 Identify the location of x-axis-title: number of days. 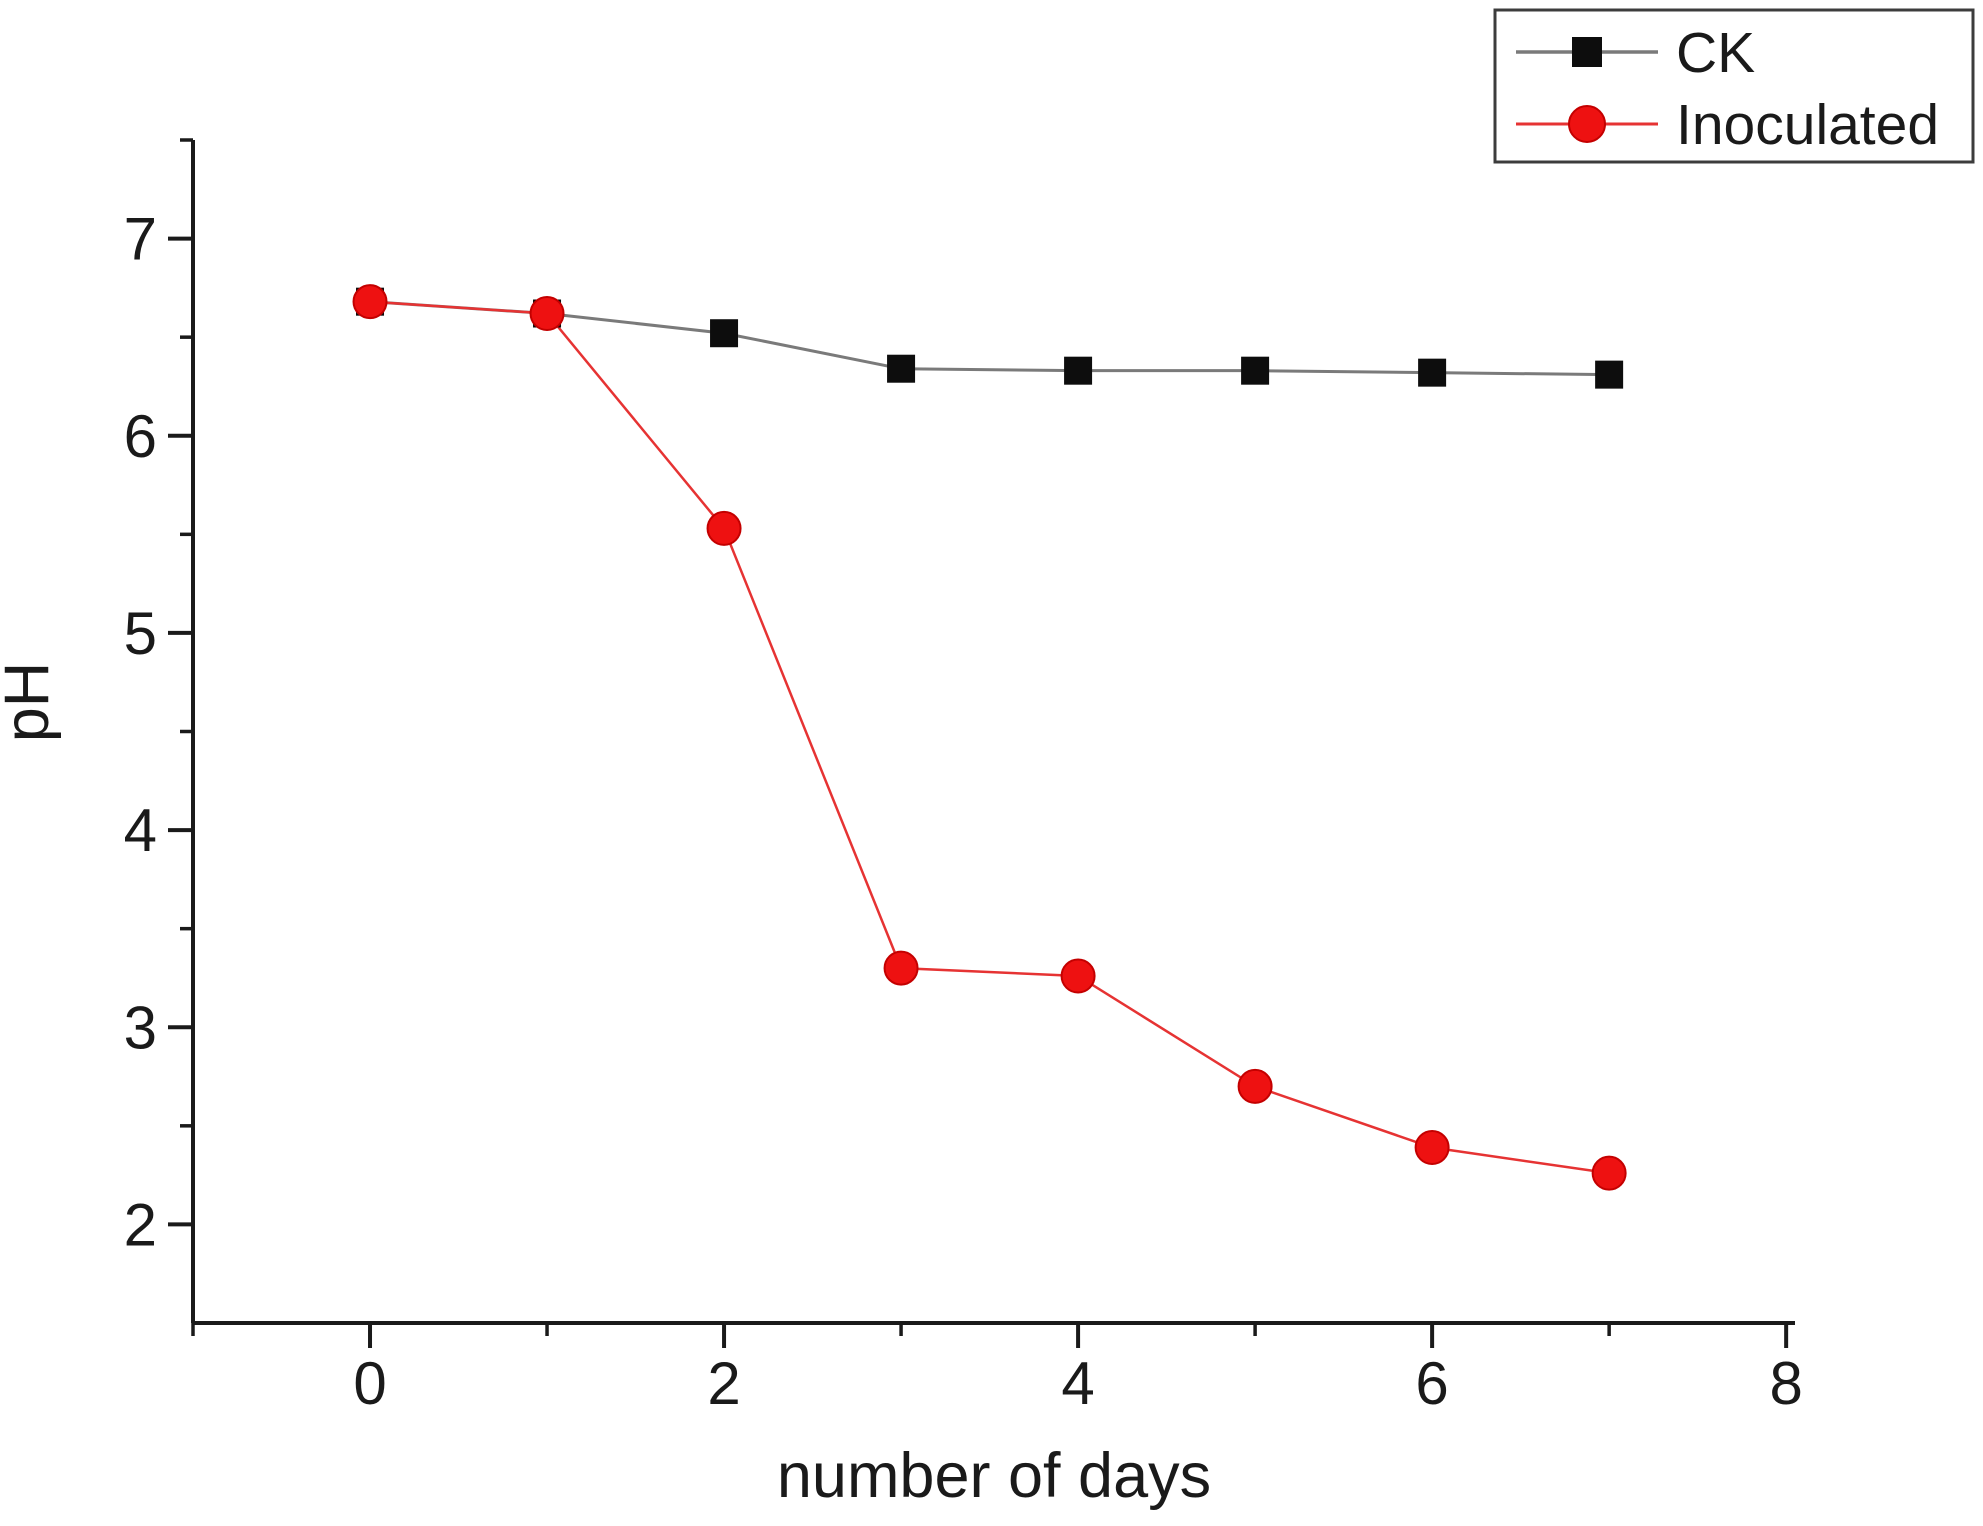
(994, 1476).